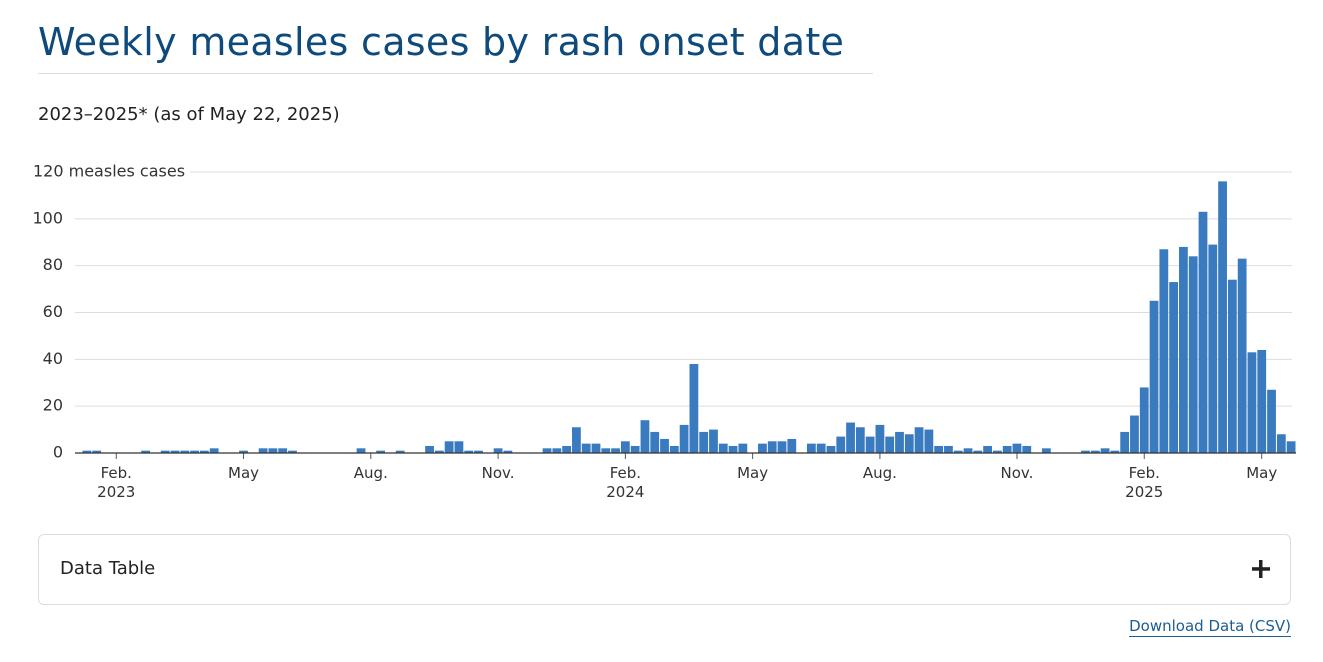  What do you see at coordinates (53, 311) in the screenshot?
I see `y-tick-label: 60` at bounding box center [53, 311].